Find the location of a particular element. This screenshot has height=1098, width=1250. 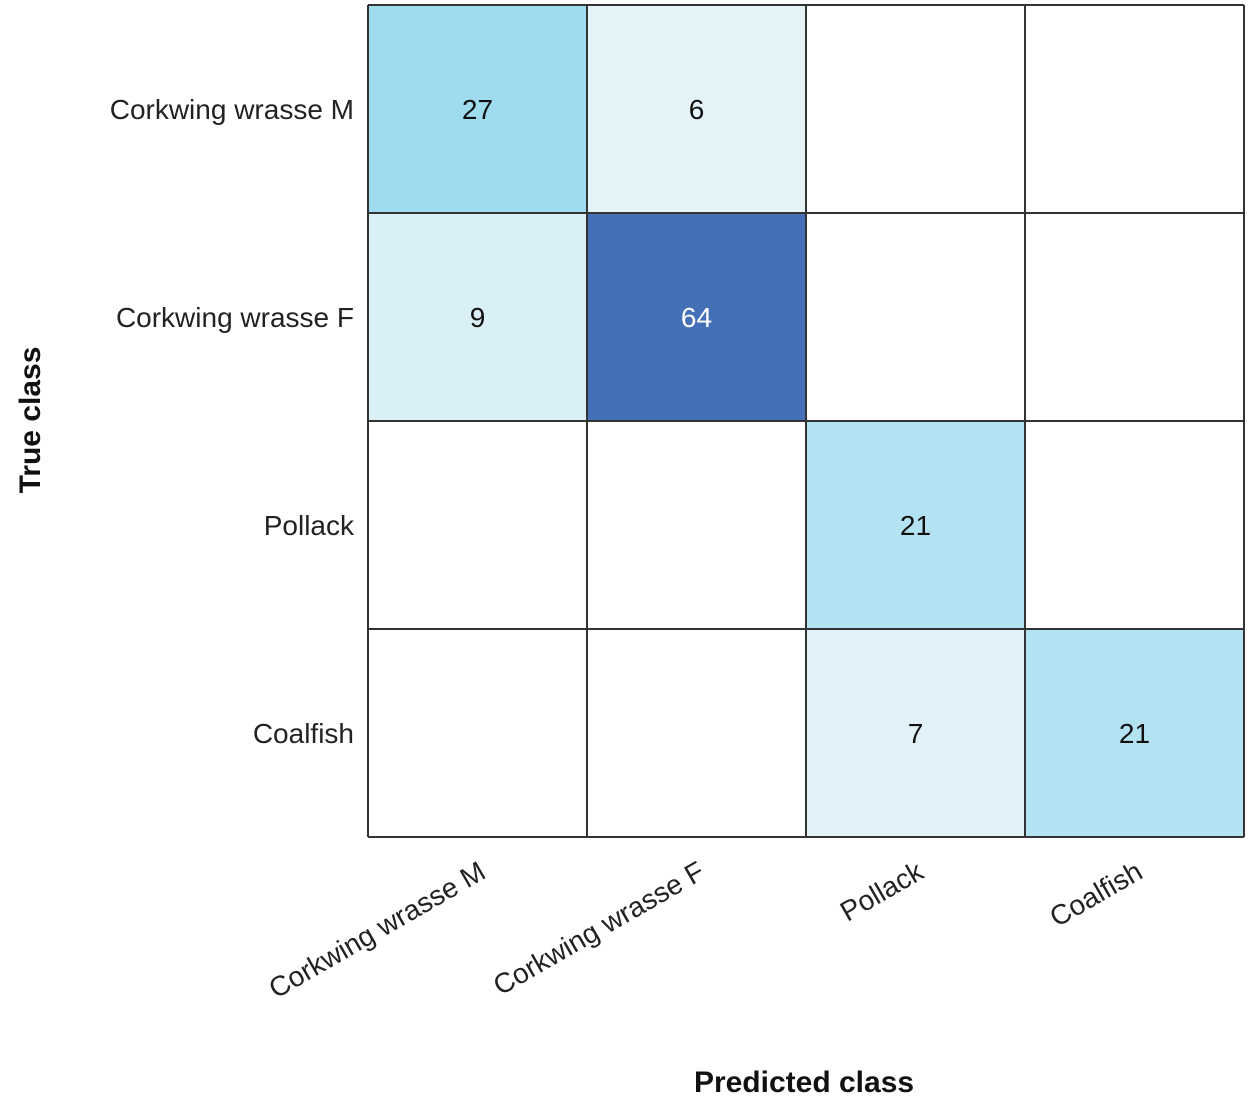

y-tick-label: Coalfish is located at coordinates (303, 733).